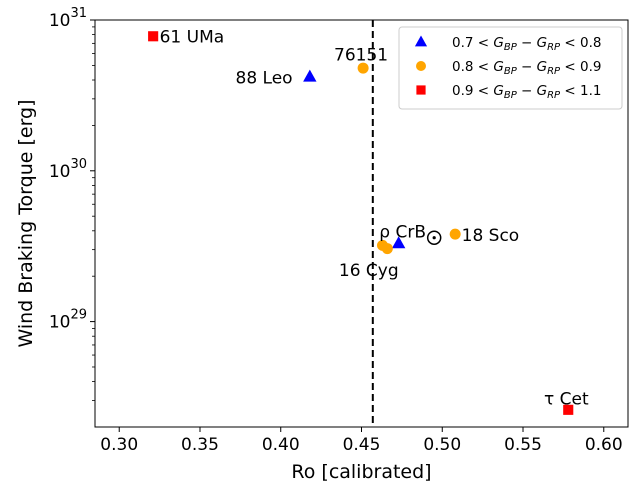 The width and height of the screenshot is (640, 487). Describe the element at coordinates (526, 68) in the screenshot. I see `legend-label: 0.8 < GBP − GRP < 0.9` at that location.